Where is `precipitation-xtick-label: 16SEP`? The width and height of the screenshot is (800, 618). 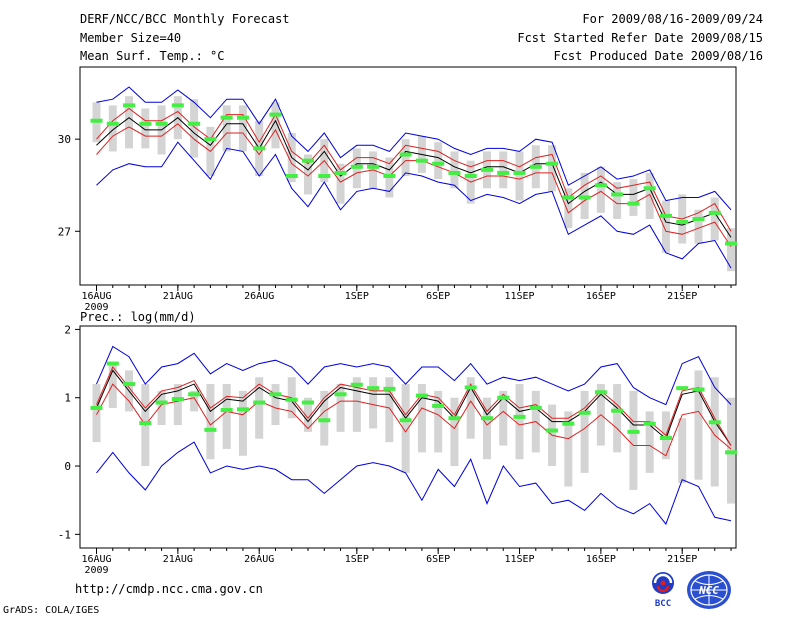 precipitation-xtick-label: 16SEP is located at coordinates (601, 559).